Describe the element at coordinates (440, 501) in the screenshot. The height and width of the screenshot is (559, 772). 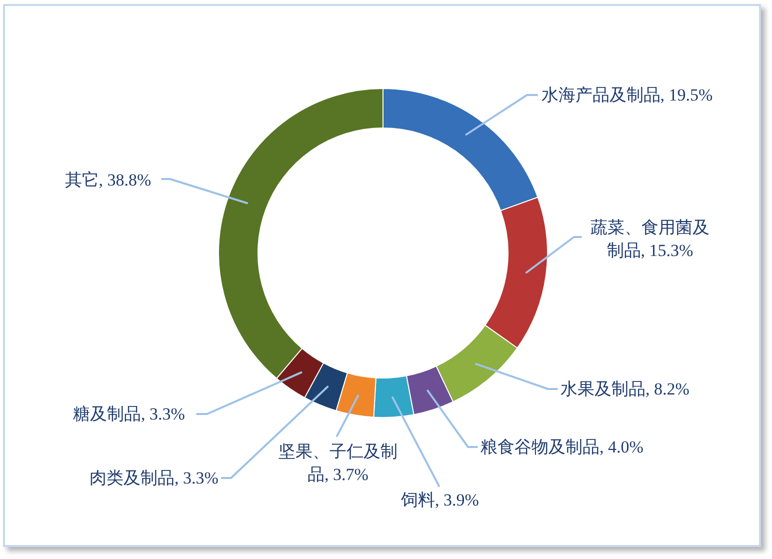
I see `slice-label: 饲料, 3.9%` at that location.